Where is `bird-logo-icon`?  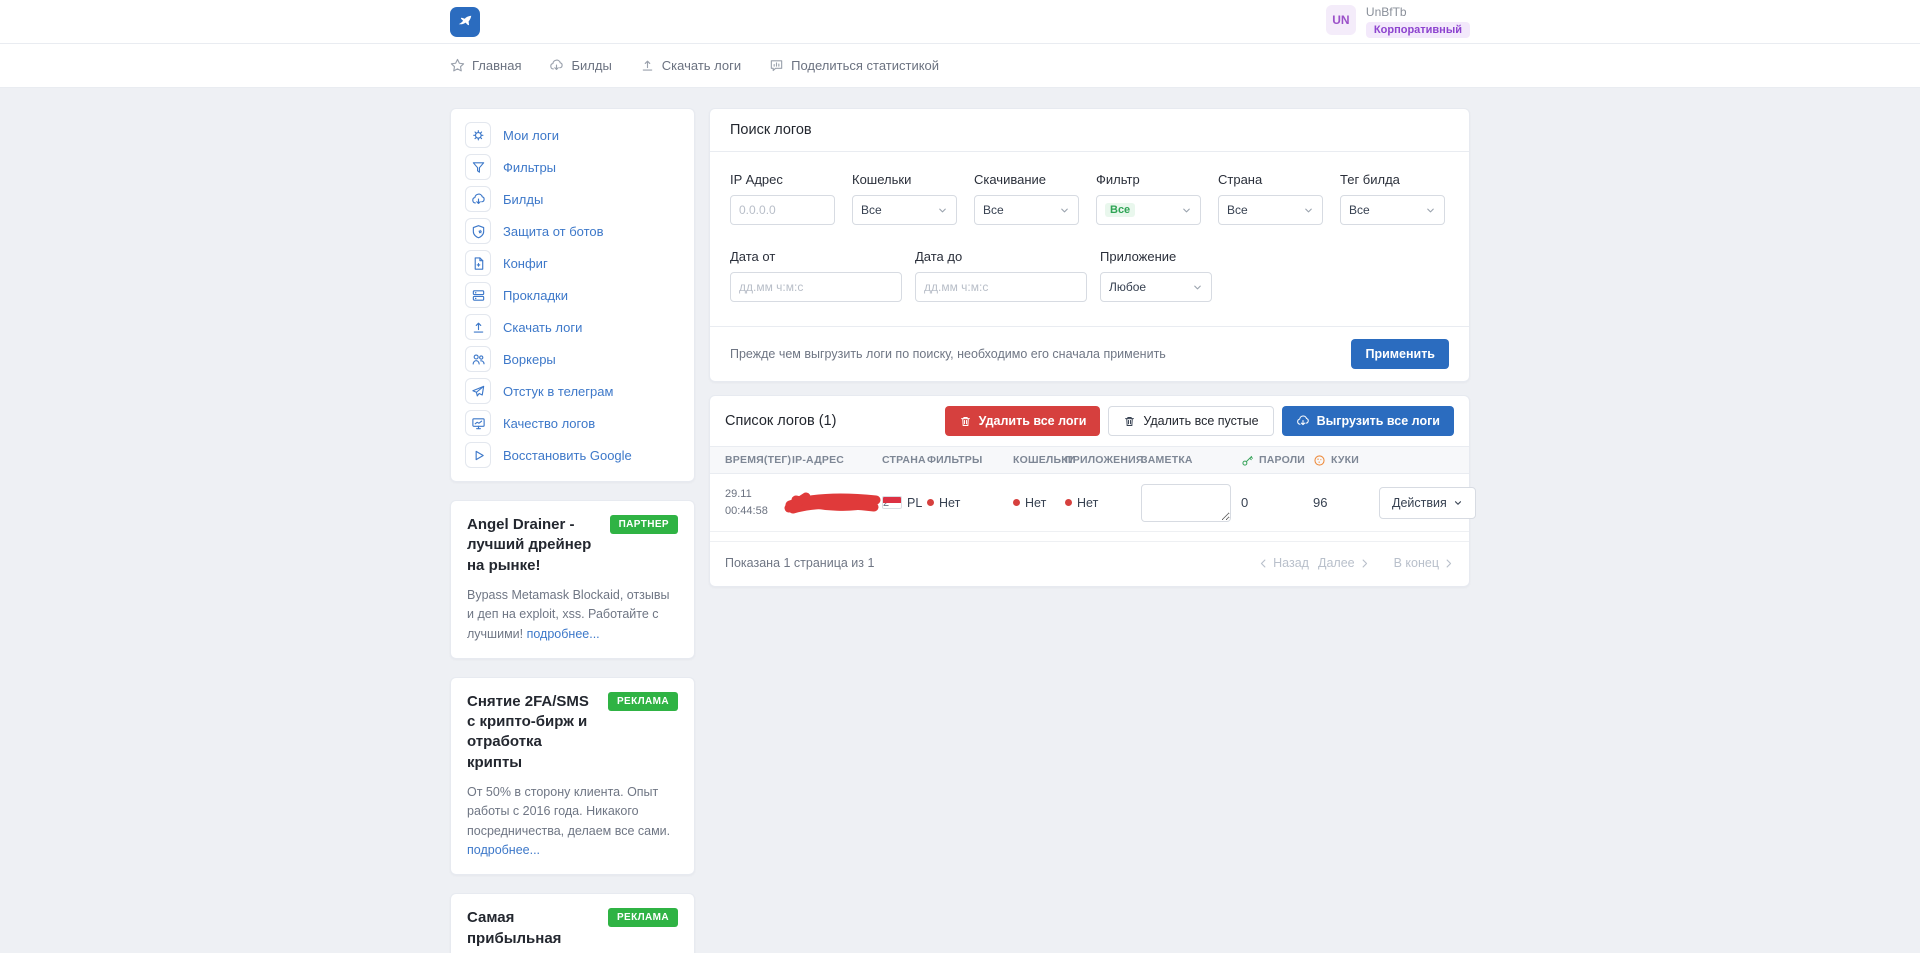 bird-logo-icon is located at coordinates (465, 22).